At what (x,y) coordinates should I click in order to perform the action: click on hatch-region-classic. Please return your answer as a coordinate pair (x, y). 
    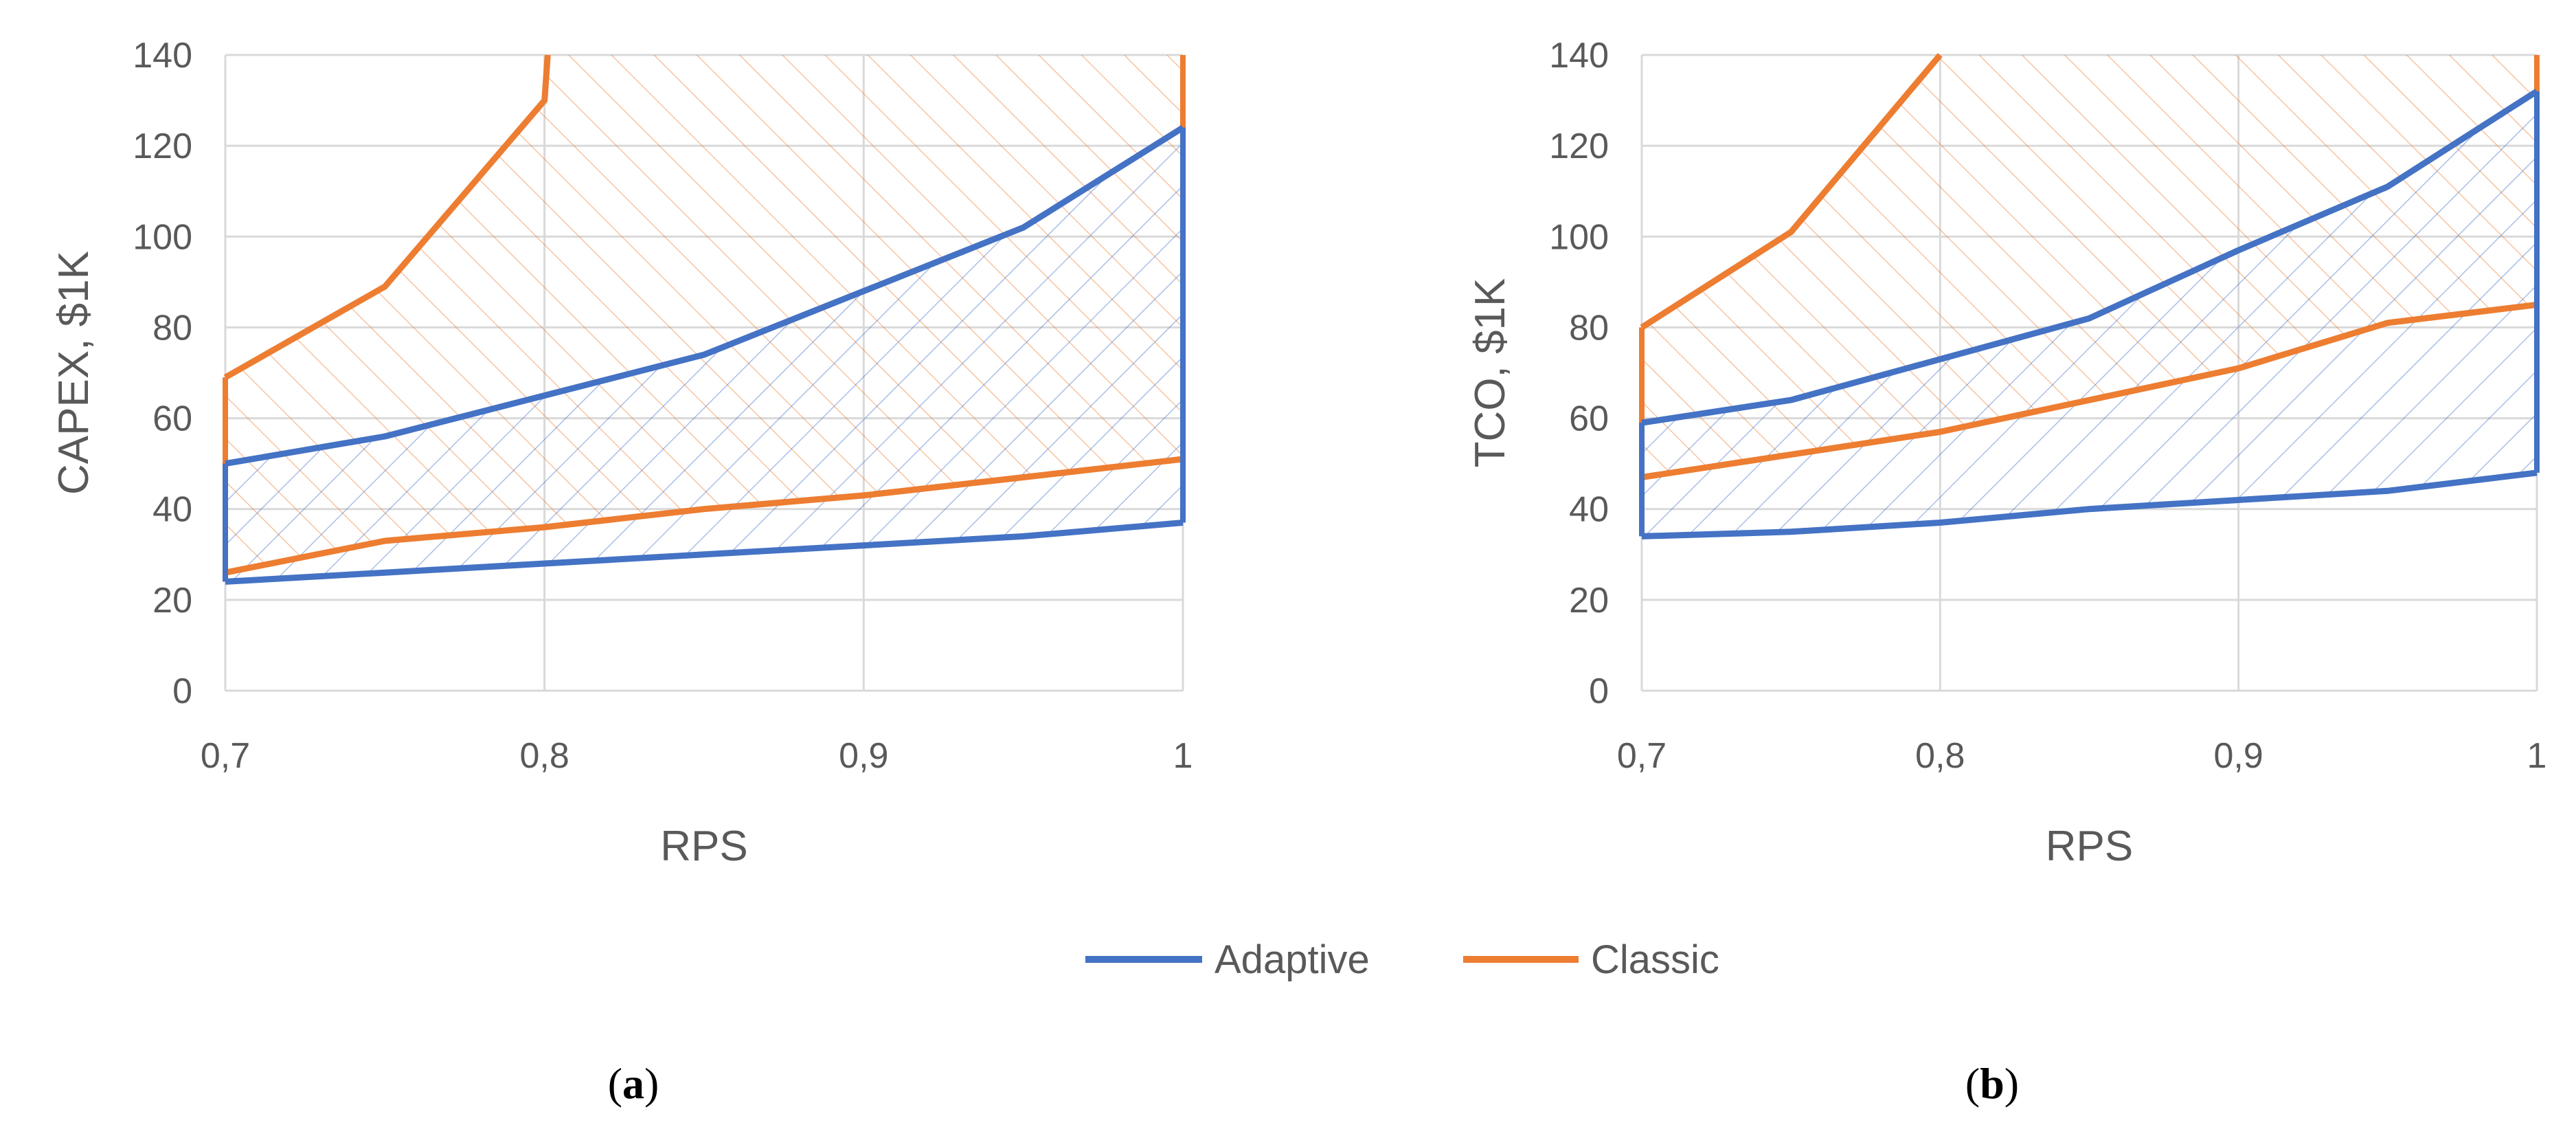
    Looking at the image, I should click on (2089, 266).